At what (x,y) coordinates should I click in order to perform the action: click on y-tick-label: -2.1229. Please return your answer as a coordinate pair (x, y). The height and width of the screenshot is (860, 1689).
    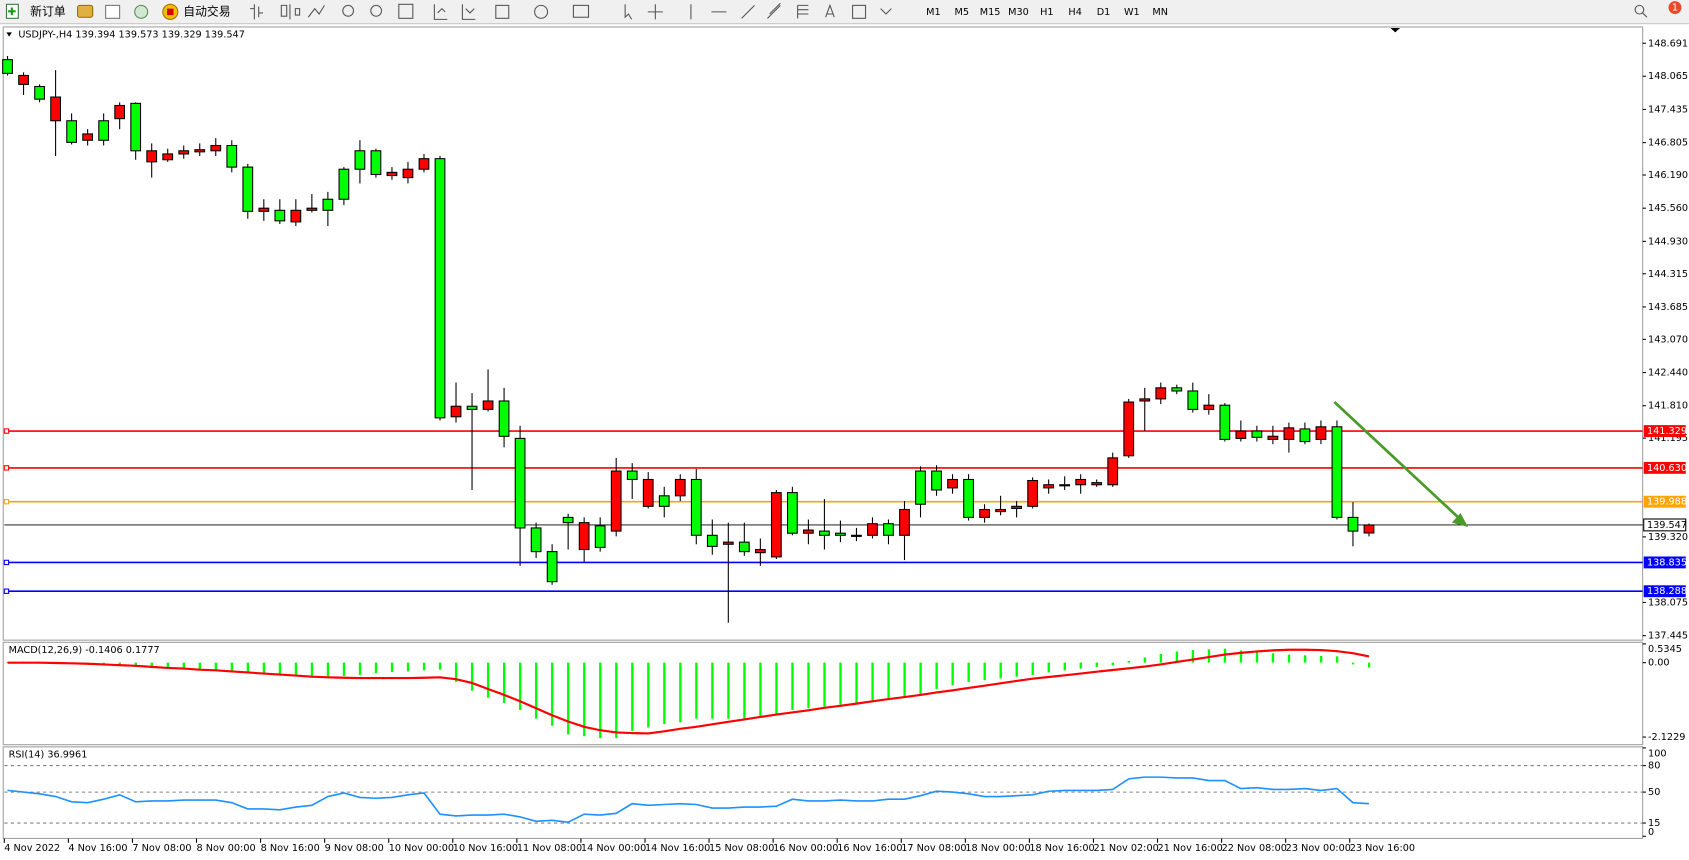
    Looking at the image, I should click on (1666, 737).